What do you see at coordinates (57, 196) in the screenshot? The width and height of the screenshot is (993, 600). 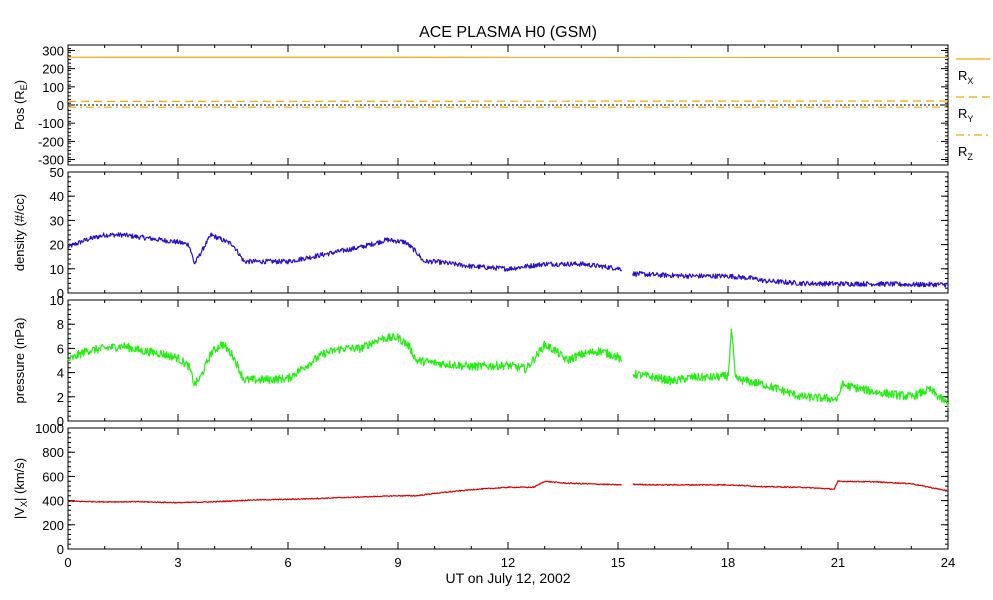 I see `y-tick-label-density: 40` at bounding box center [57, 196].